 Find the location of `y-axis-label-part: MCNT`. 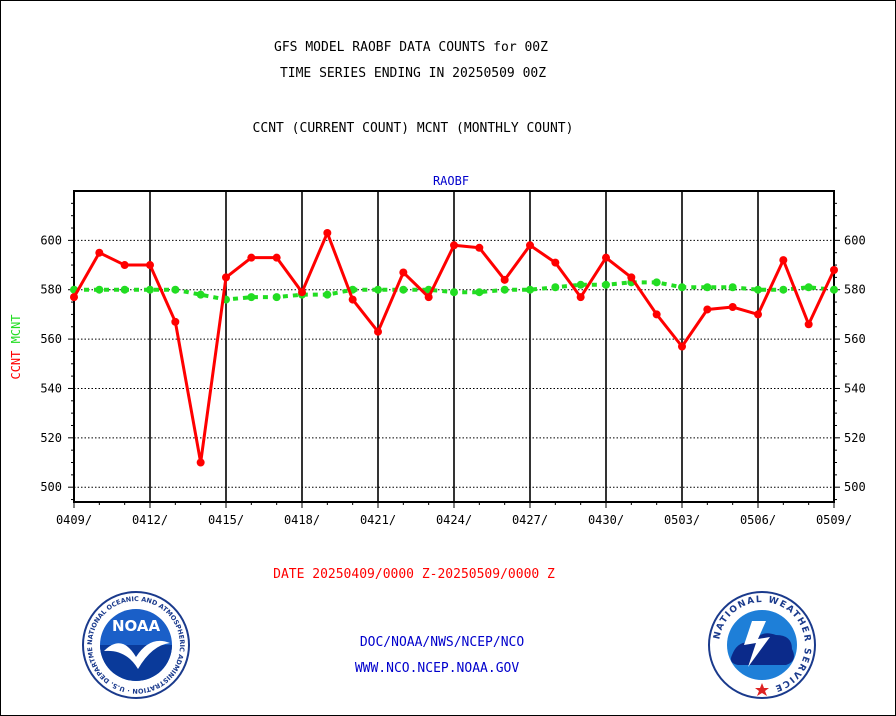

y-axis-label-part: MCNT is located at coordinates (16, 332).